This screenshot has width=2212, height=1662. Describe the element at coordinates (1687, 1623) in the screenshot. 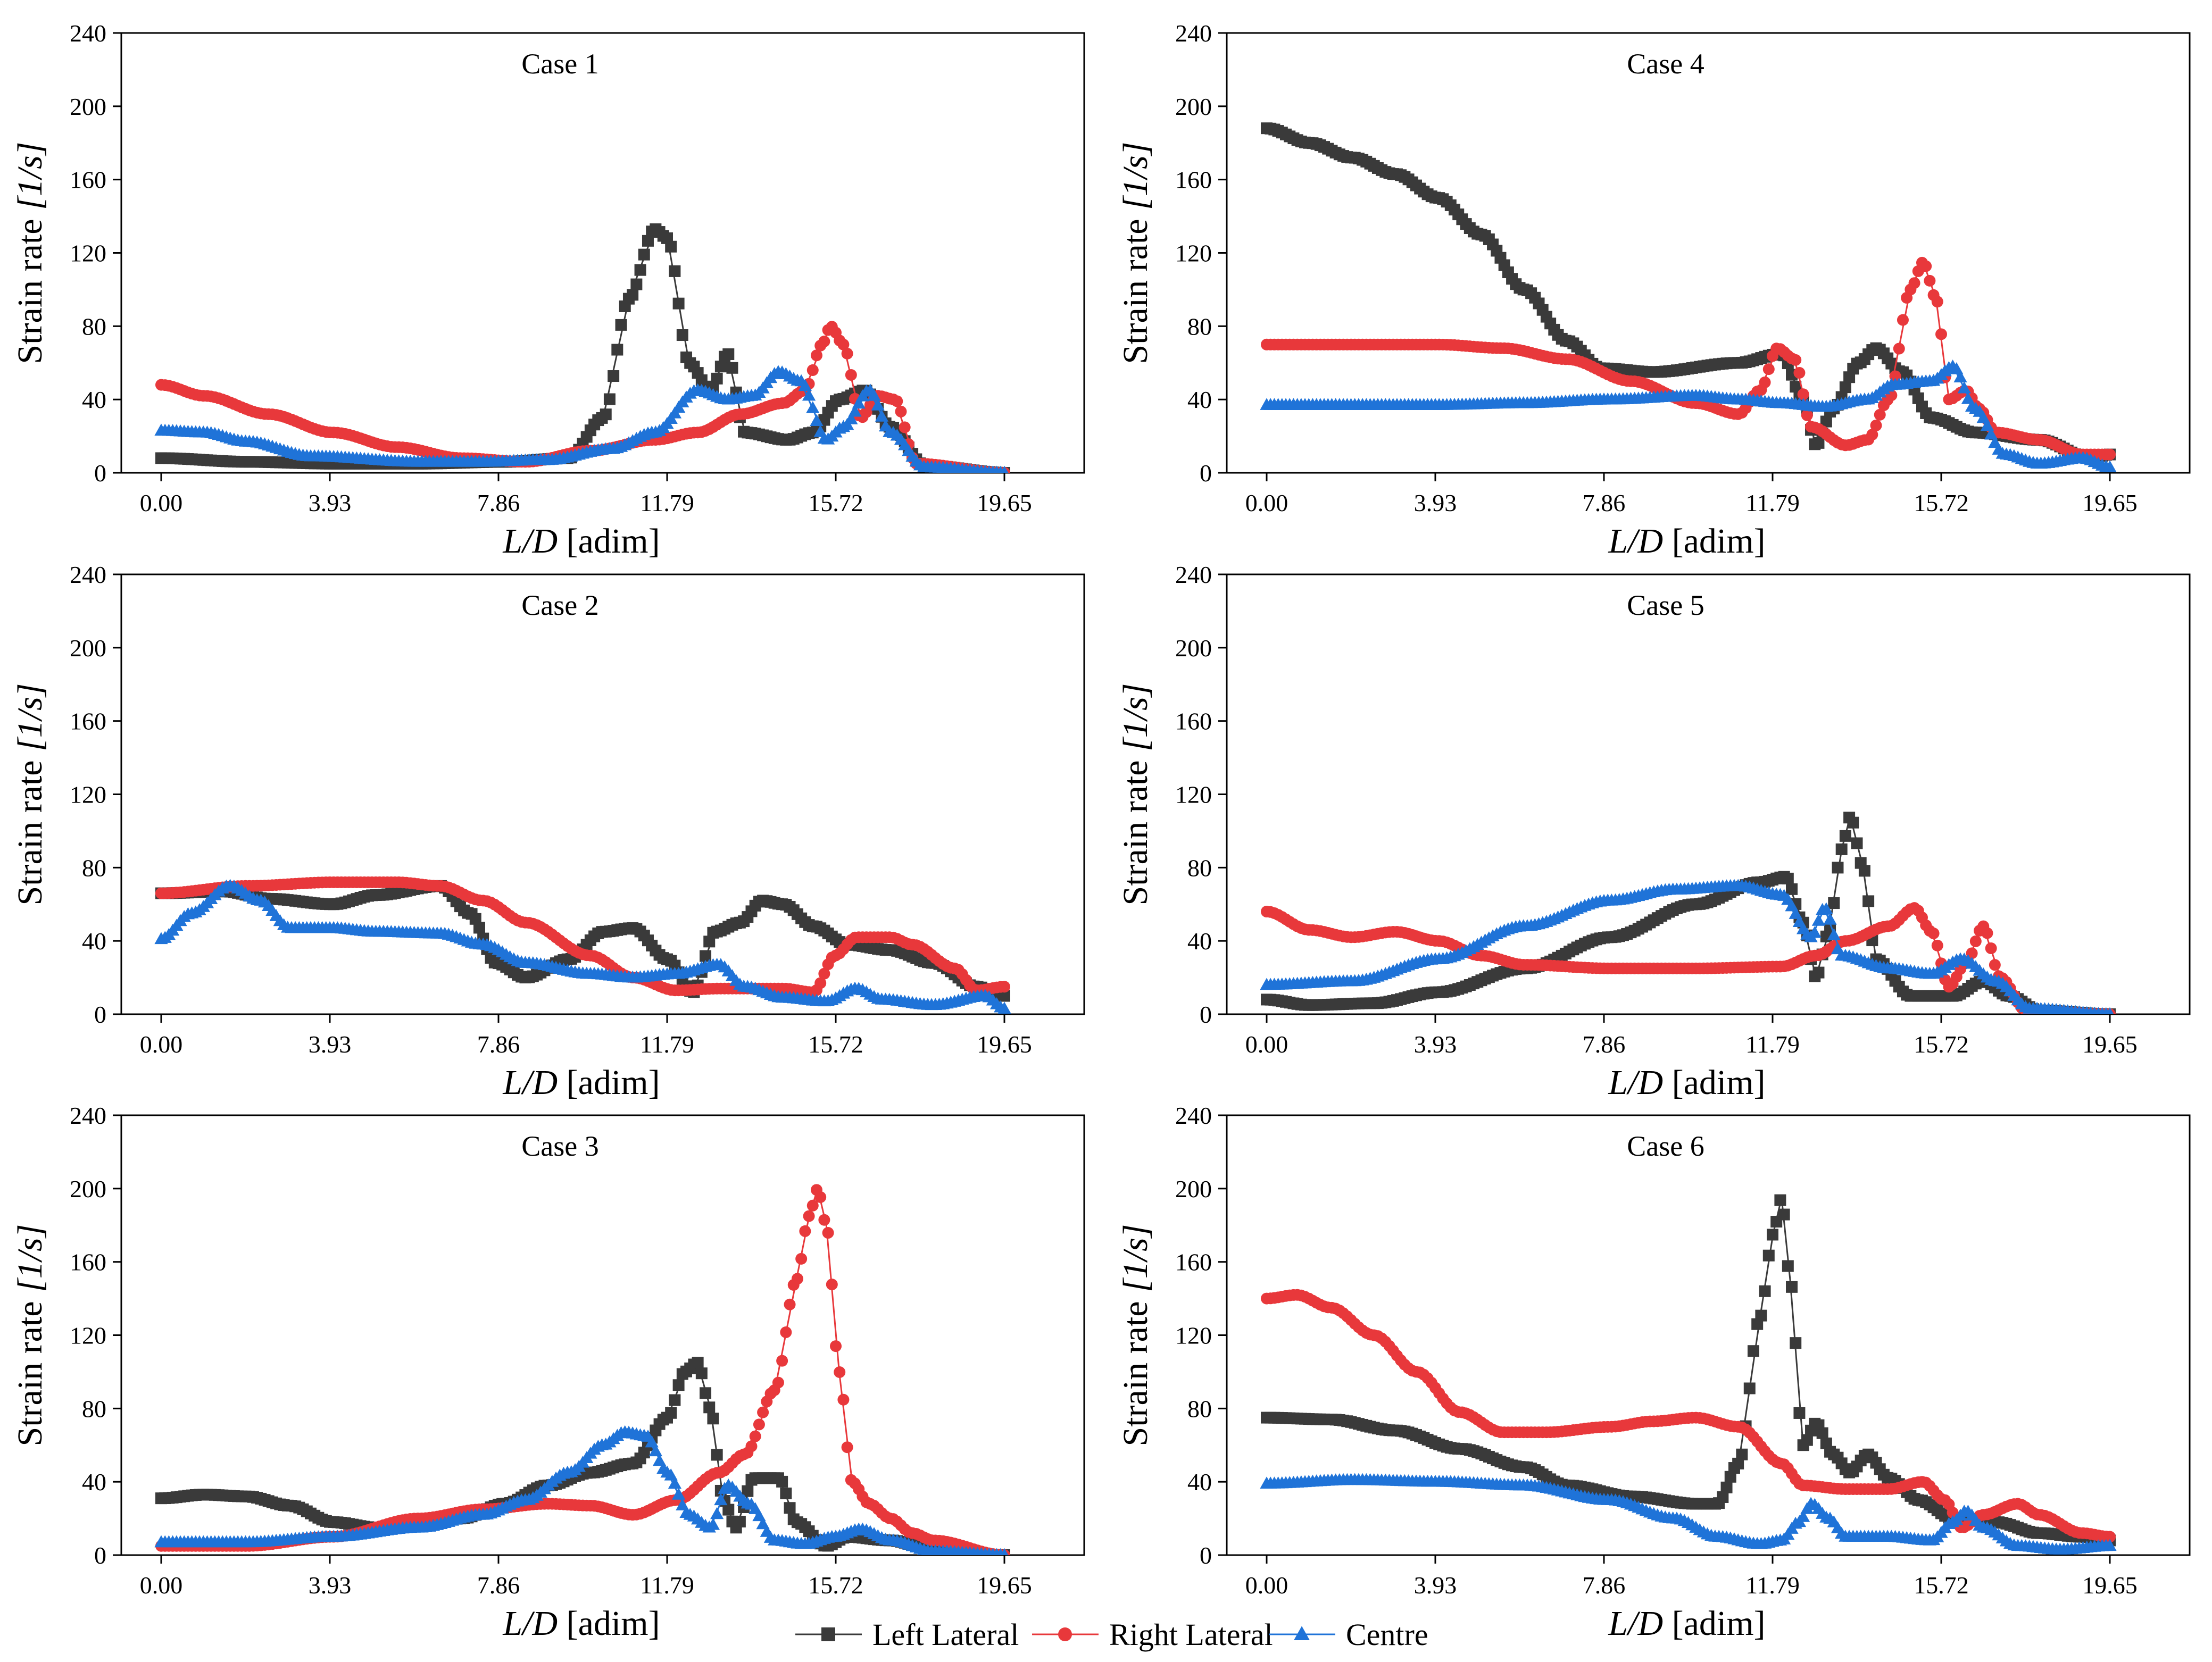

I see `x-axis-title: L/D [adim]` at that location.